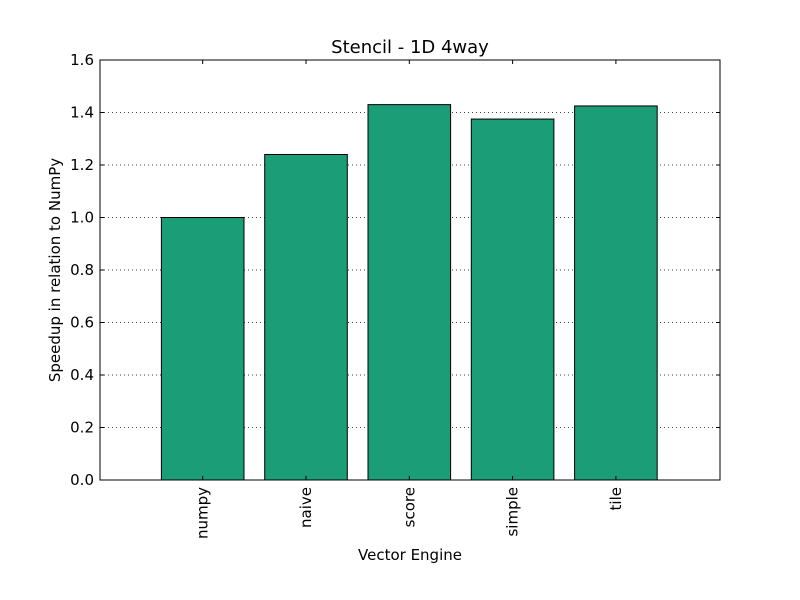  What do you see at coordinates (82, 480) in the screenshot?
I see `y-tick-label: 0.0` at bounding box center [82, 480].